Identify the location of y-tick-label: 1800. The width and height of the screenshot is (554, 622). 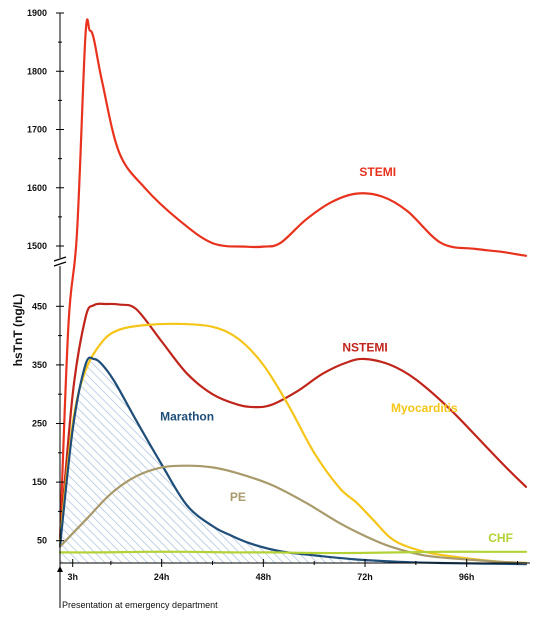
(37, 71).